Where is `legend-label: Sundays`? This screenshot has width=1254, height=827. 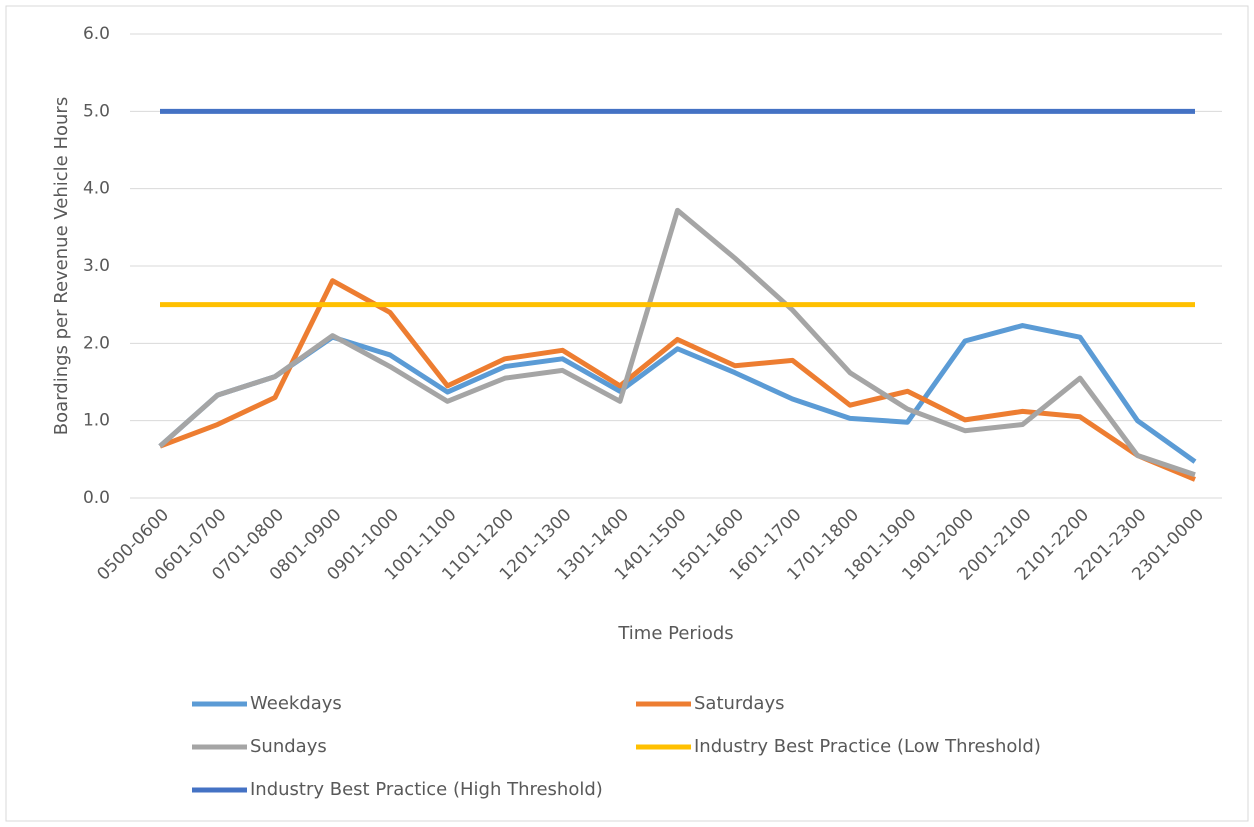 legend-label: Sundays is located at coordinates (288, 746).